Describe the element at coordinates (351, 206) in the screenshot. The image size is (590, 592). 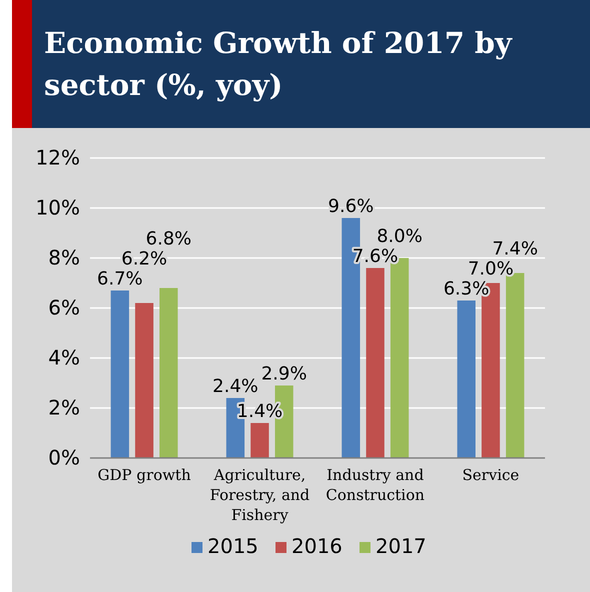
I see `data-label: 9.6%` at that location.